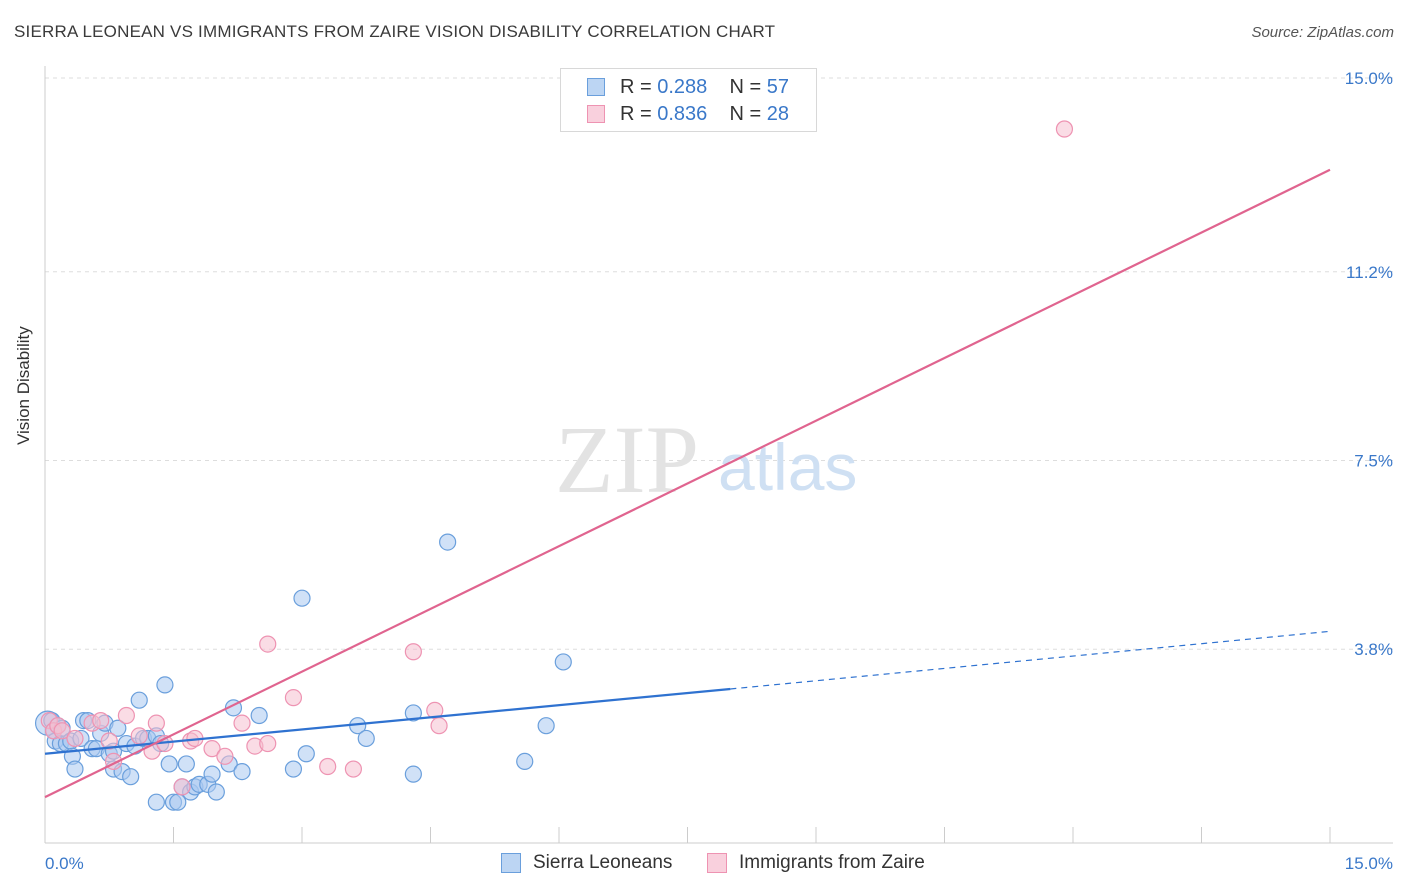  I want to click on y-tick-label: 7.5%, so click(1373, 461).